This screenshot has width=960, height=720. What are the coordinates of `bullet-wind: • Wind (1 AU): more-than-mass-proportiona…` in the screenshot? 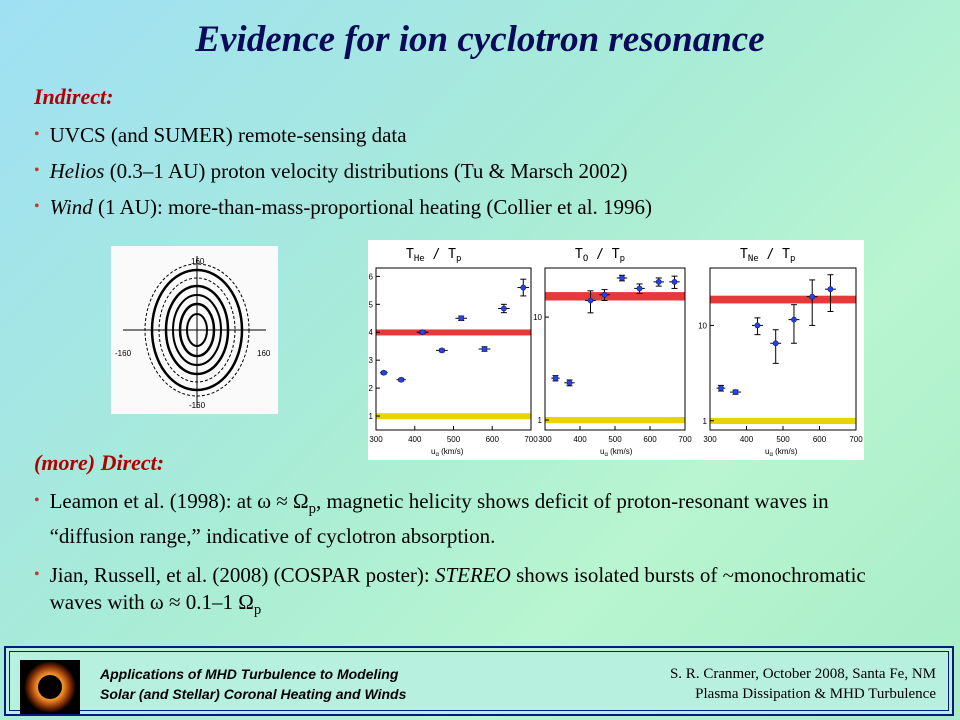 It's located at (343, 207).